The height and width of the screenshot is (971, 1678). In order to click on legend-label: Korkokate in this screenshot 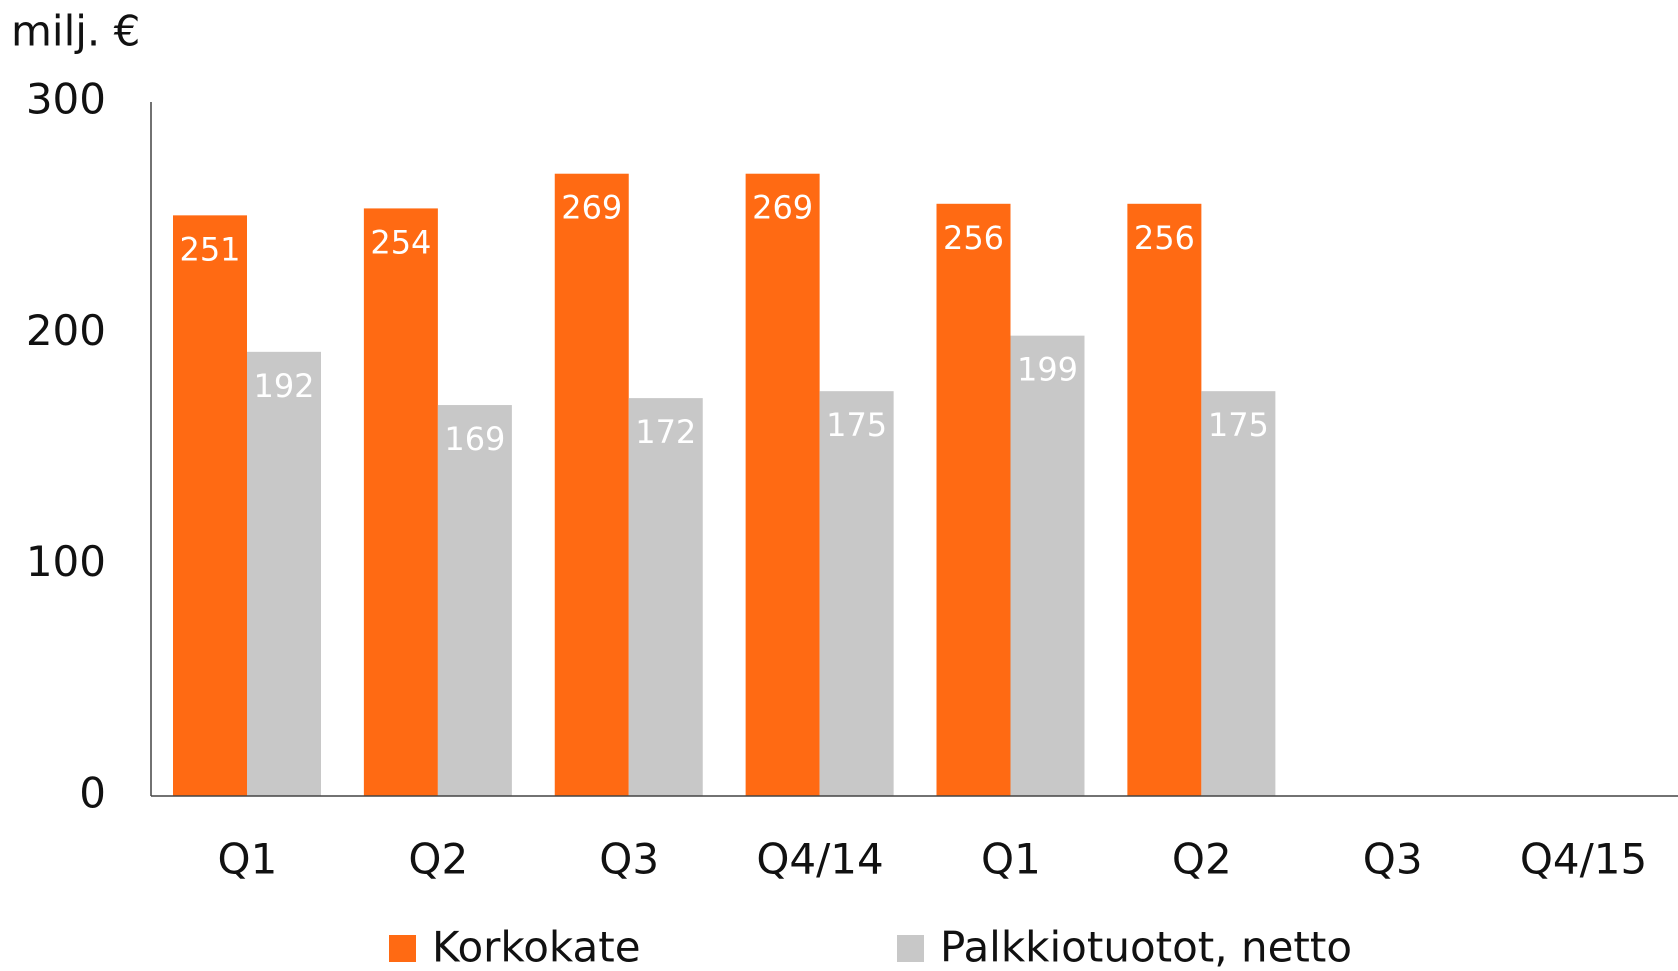, I will do `click(536, 947)`.